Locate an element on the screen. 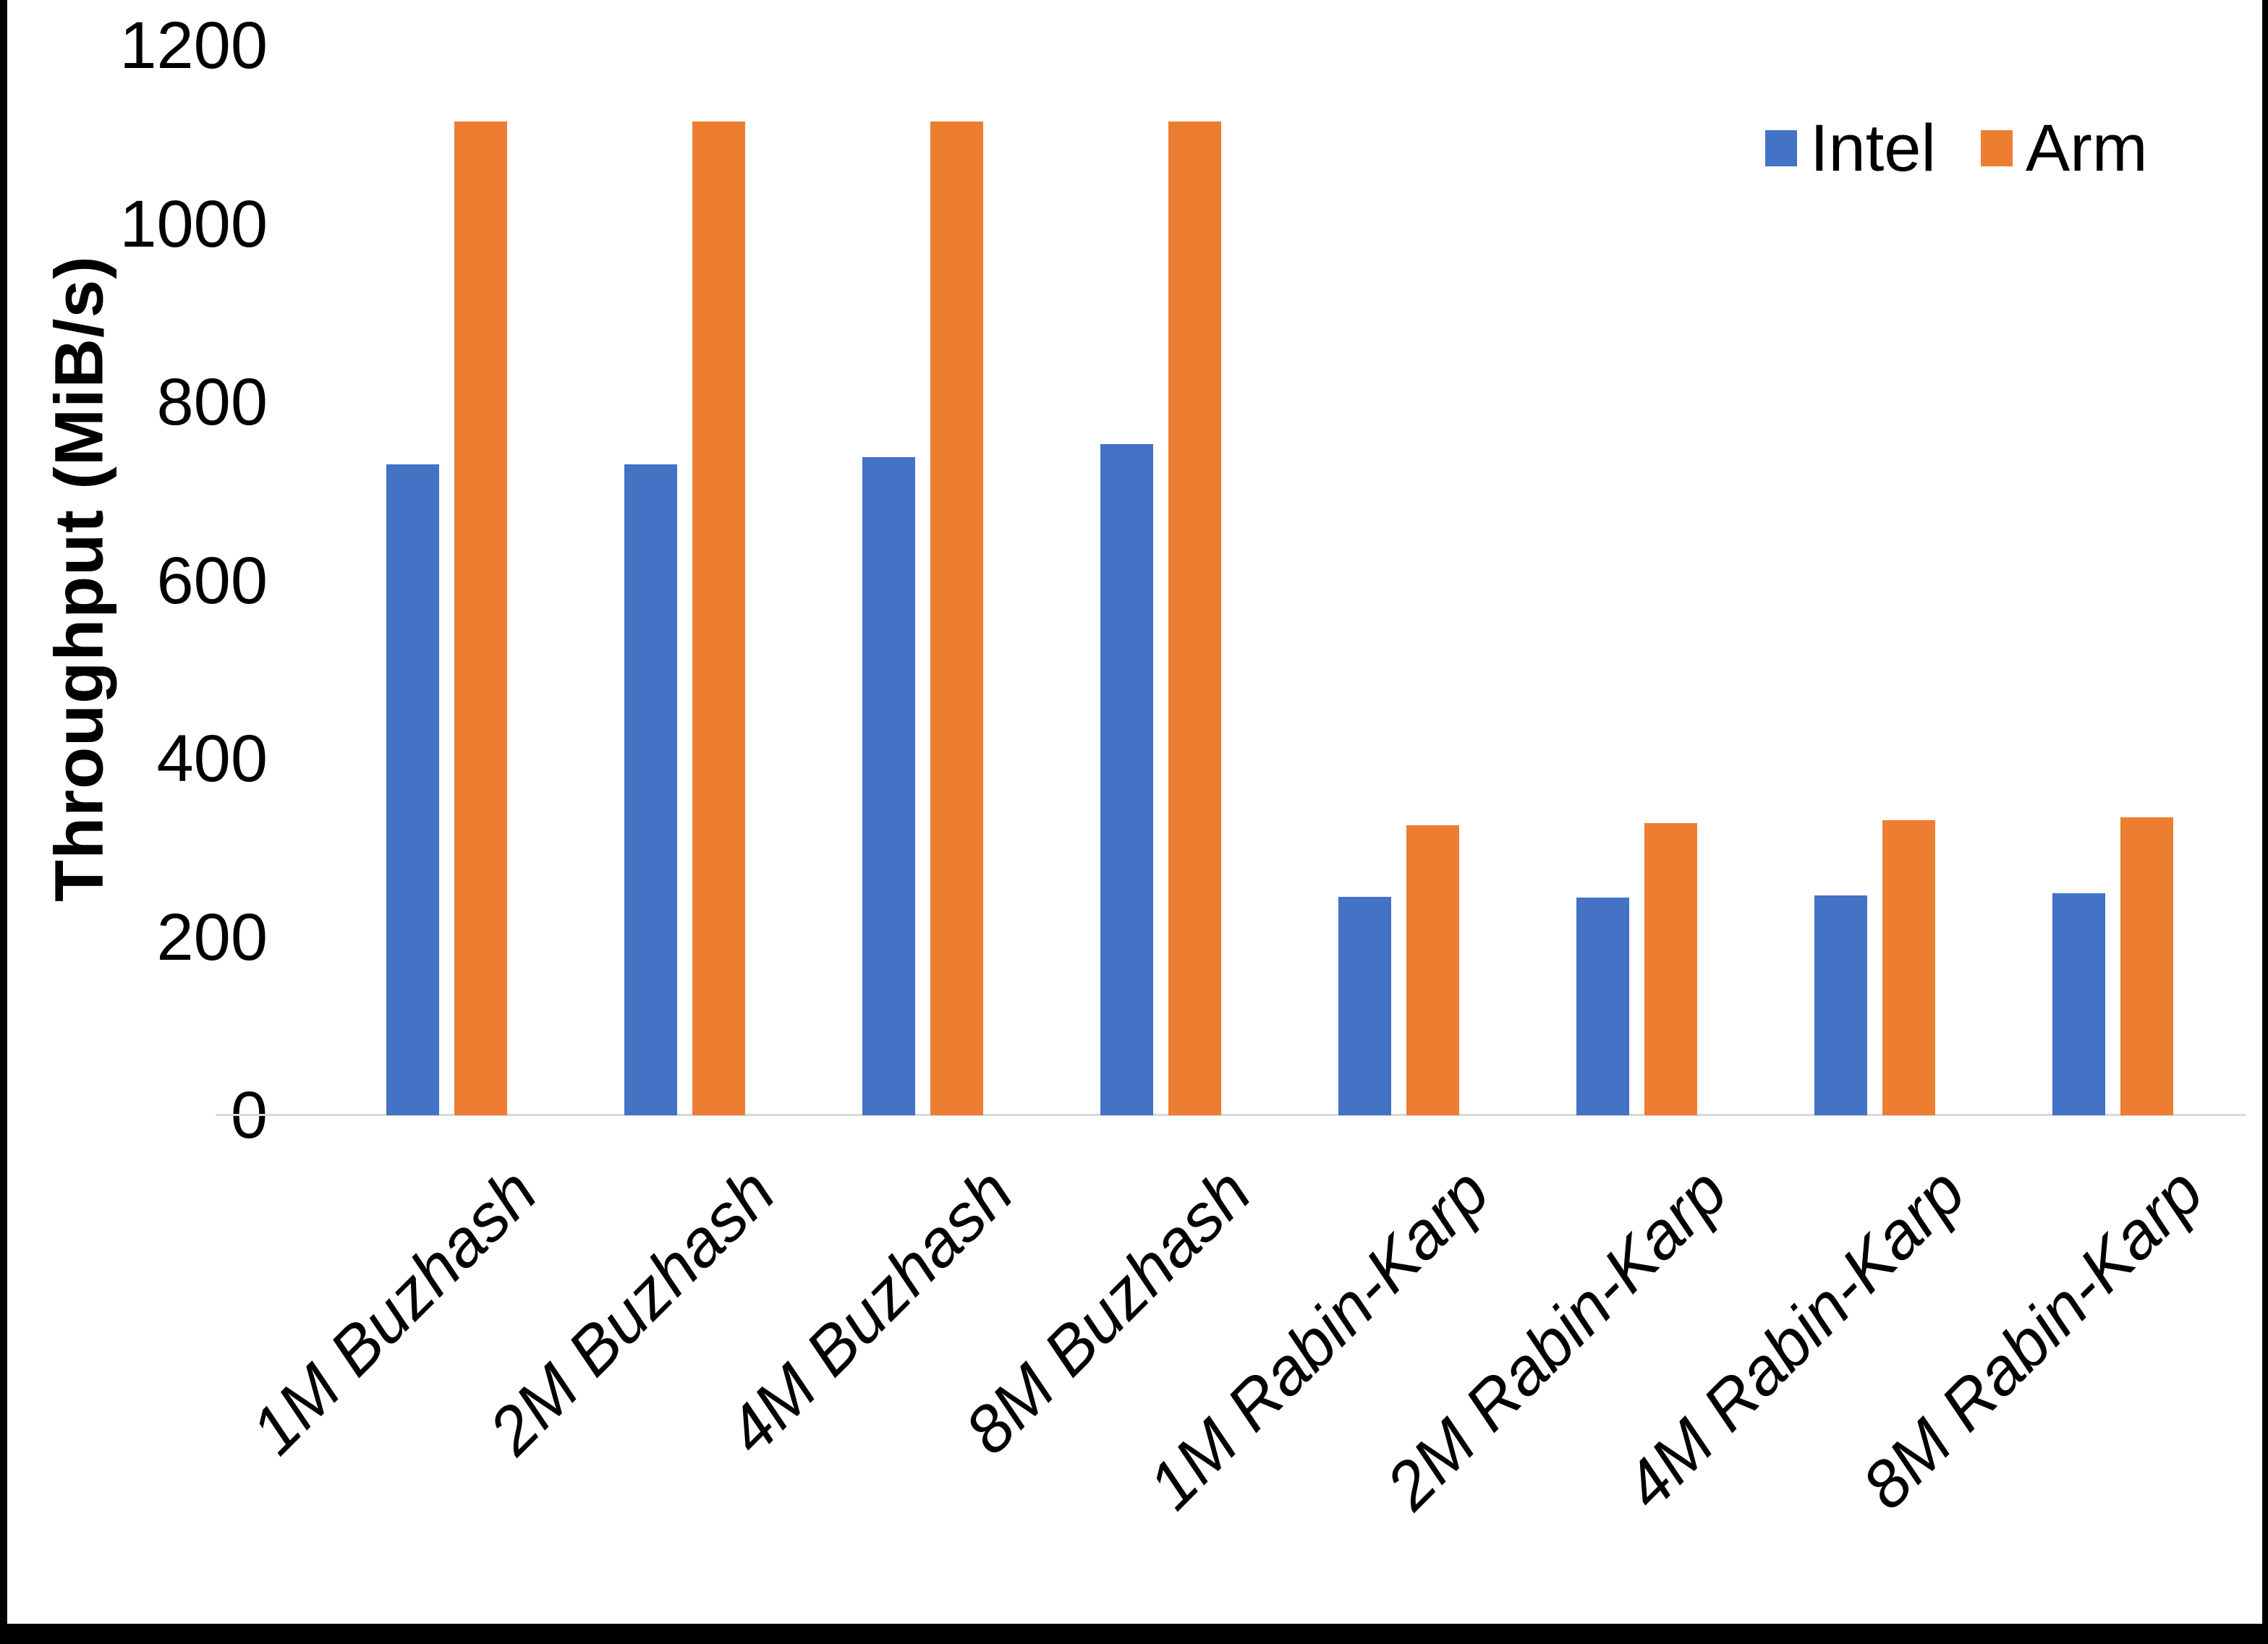 The width and height of the screenshot is (2268, 1644). bar-group-2m-rabin-karp is located at coordinates (1637, 580).